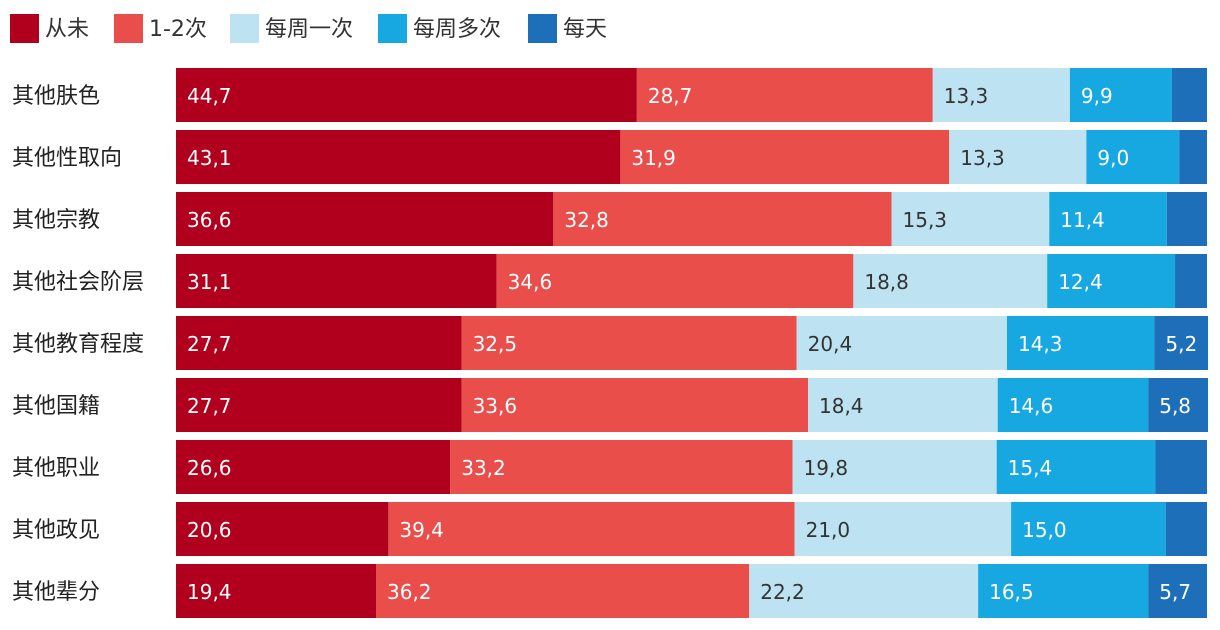 The width and height of the screenshot is (1220, 630). What do you see at coordinates (1181, 344) in the screenshot?
I see `data-label: 5,2` at bounding box center [1181, 344].